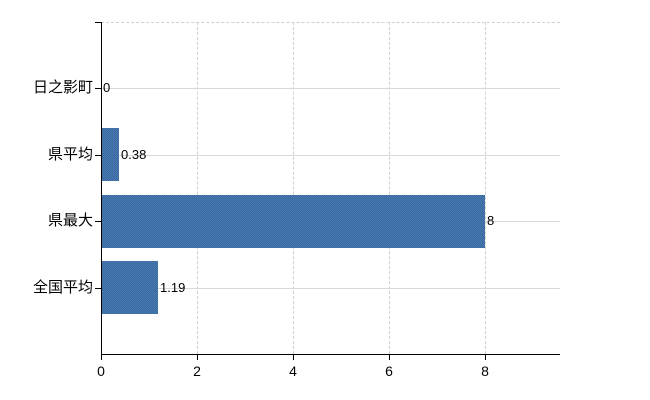 The height and width of the screenshot is (400, 650). I want to click on plot-top-border, so click(330, 22).